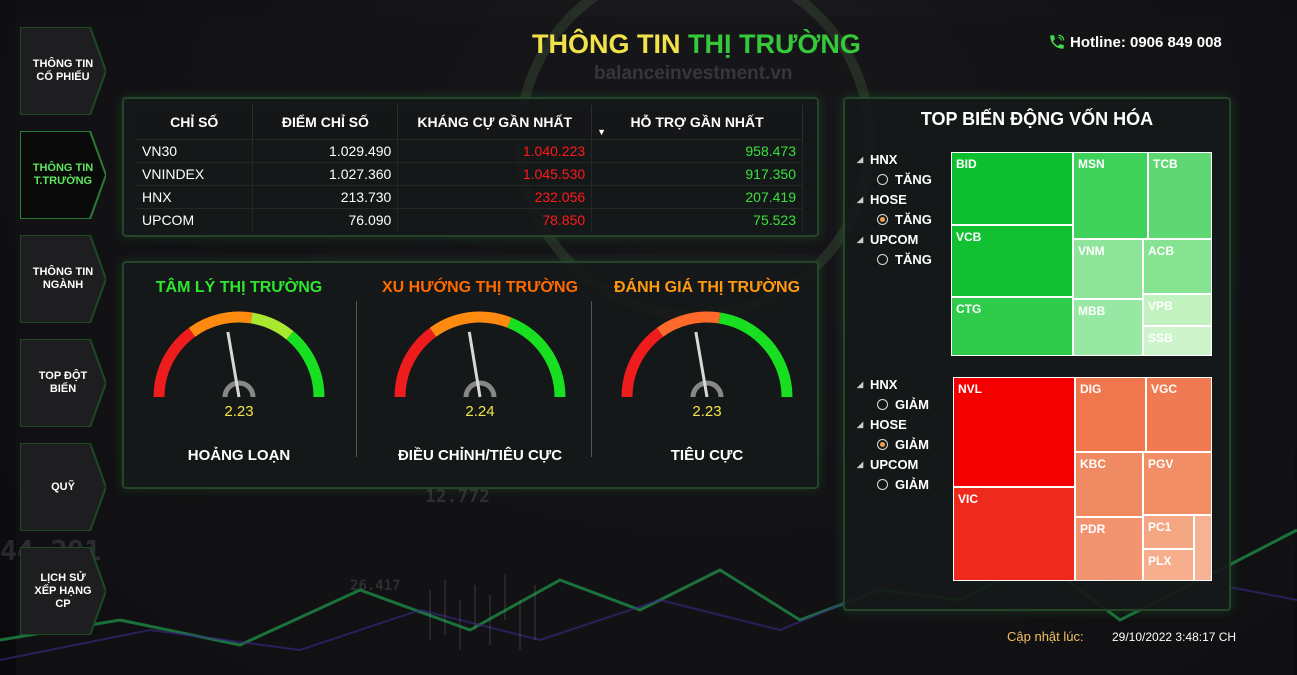 The width and height of the screenshot is (1297, 675). What do you see at coordinates (195, 173) in the screenshot?
I see `index-name: VNINDEX` at bounding box center [195, 173].